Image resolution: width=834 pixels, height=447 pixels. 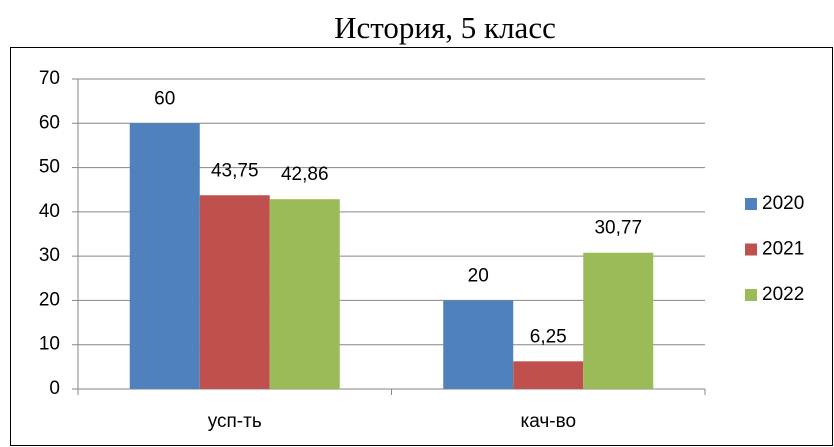 What do you see at coordinates (49, 122) in the screenshot?
I see `y-tick-label: 60` at bounding box center [49, 122].